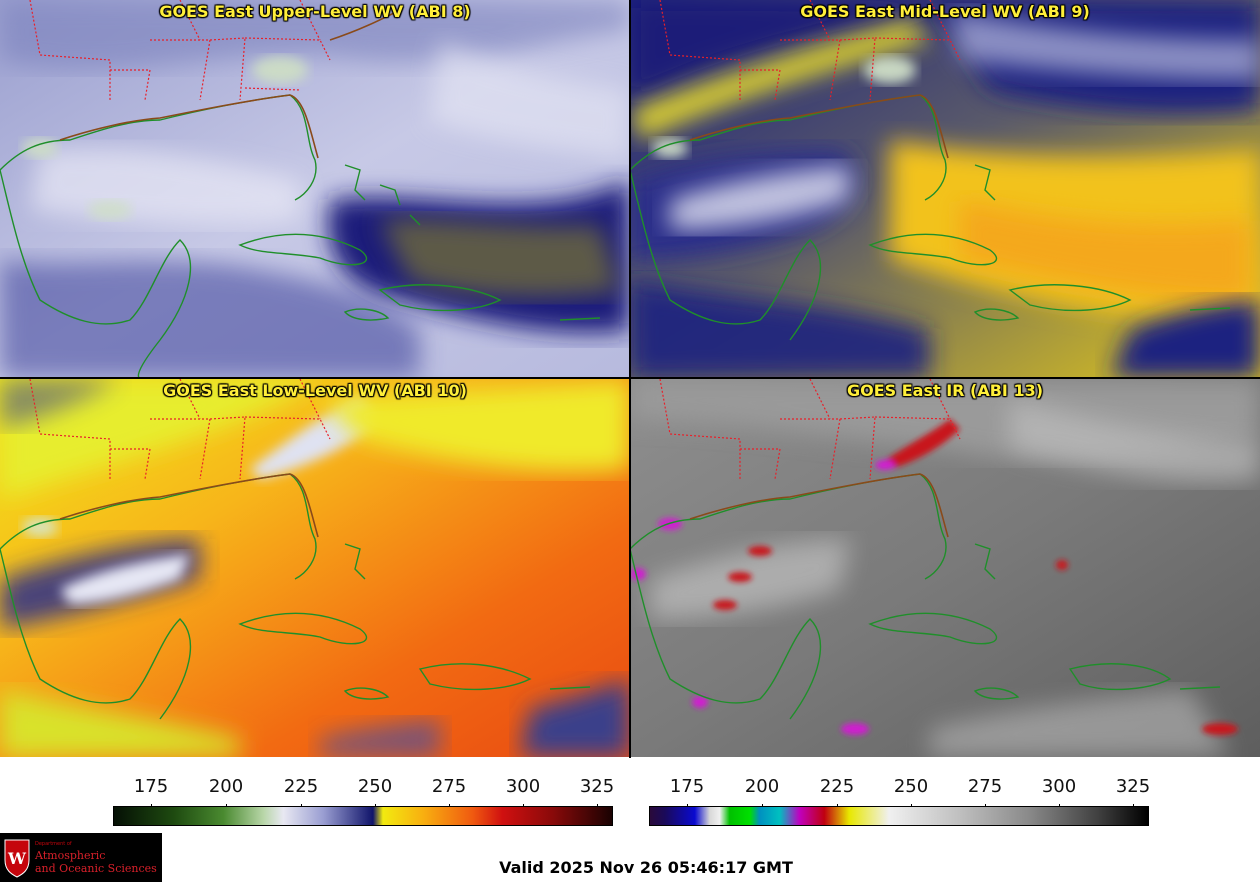  Describe the element at coordinates (837, 786) in the screenshot. I see `ir-tick-label: 225` at that location.